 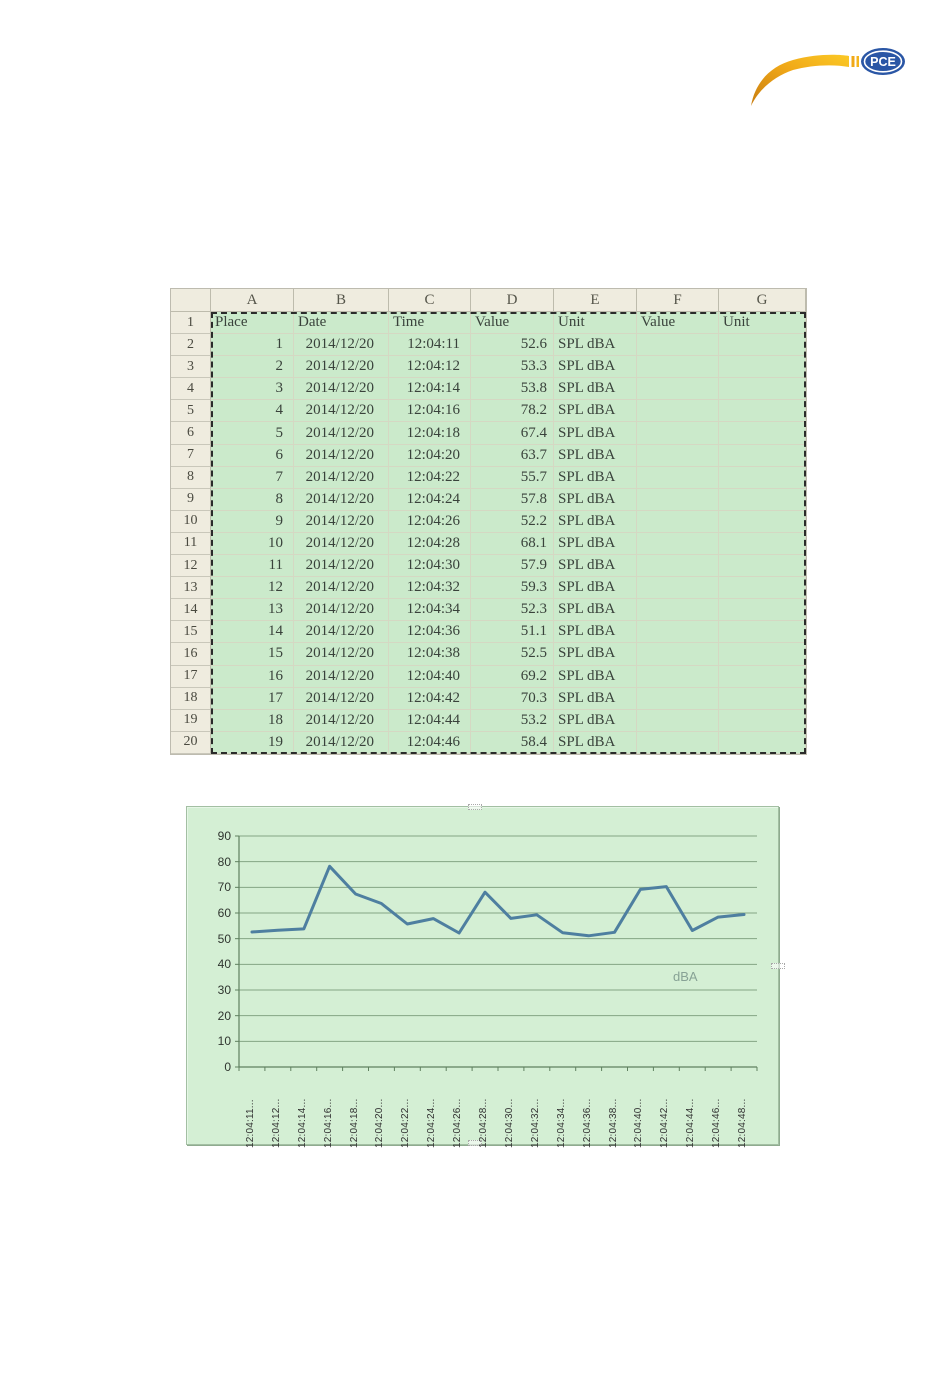 I want to click on row-number: 4, so click(x=191, y=389).